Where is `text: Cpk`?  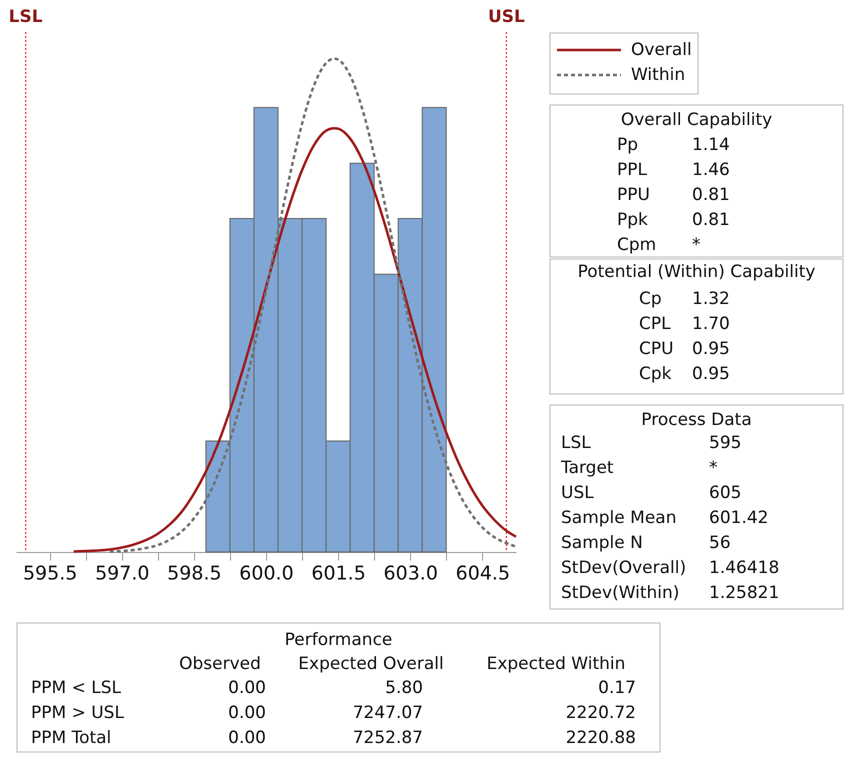
text: Cpk is located at coordinates (655, 374).